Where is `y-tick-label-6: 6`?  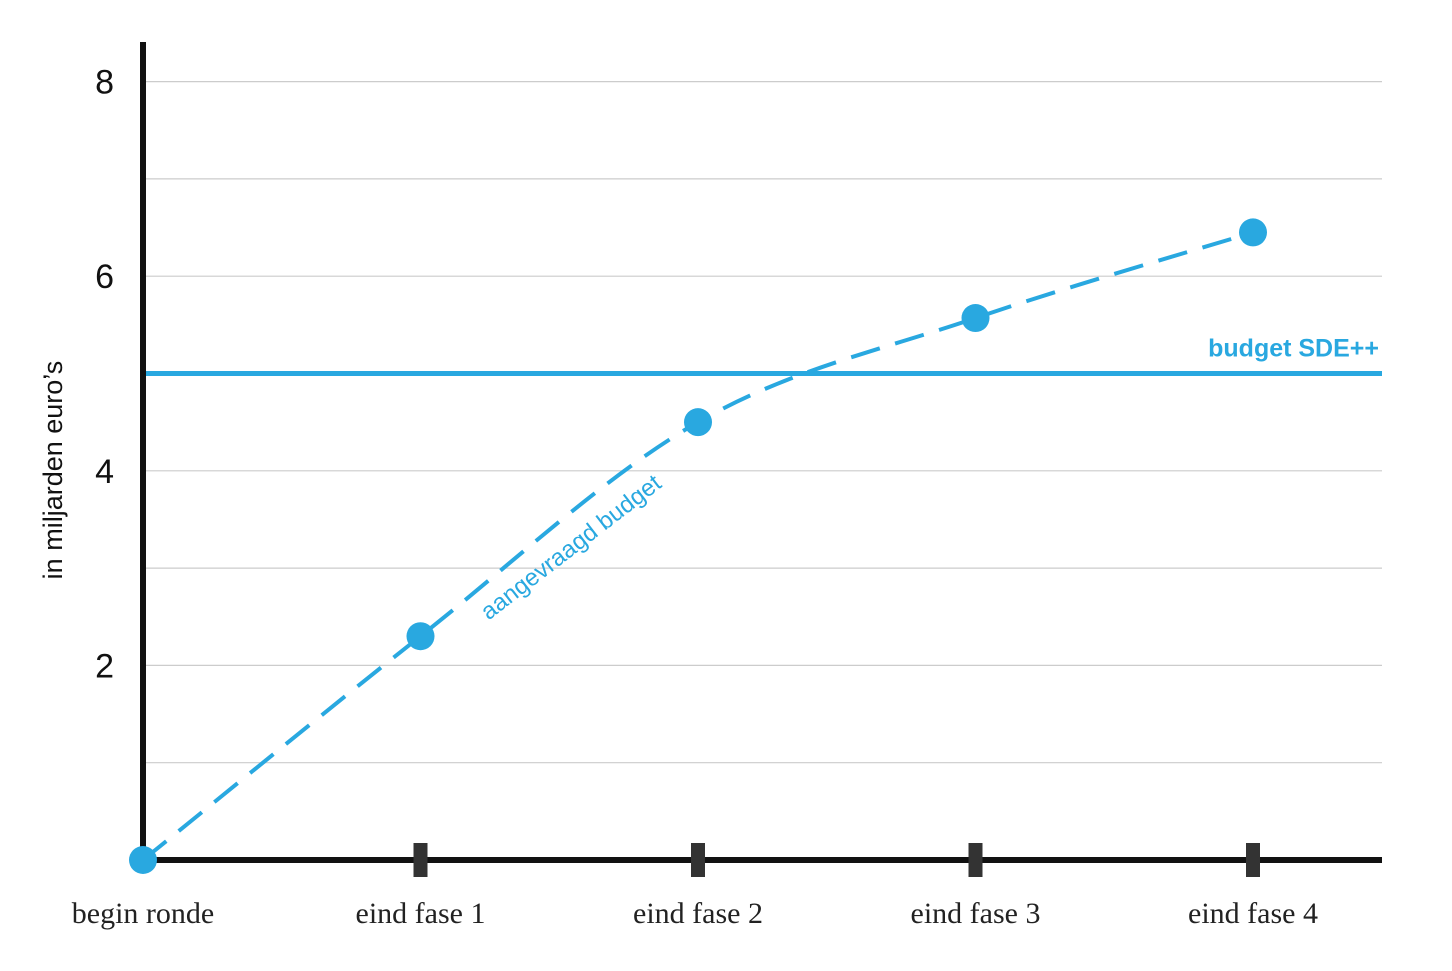 y-tick-label-6: 6 is located at coordinates (104, 277).